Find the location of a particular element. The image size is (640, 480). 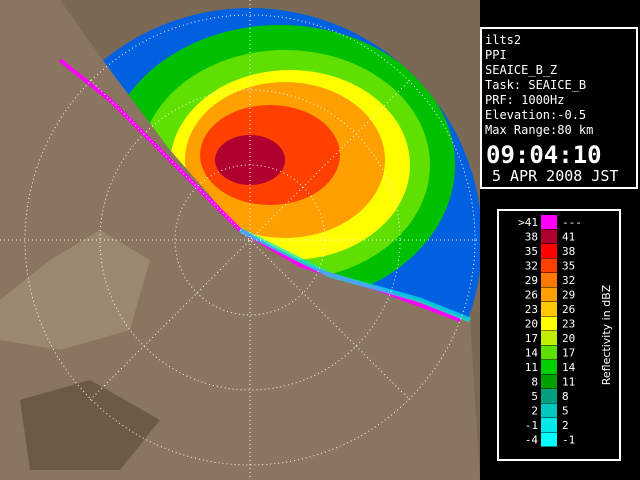

legend-to: 8 is located at coordinates (565, 396).